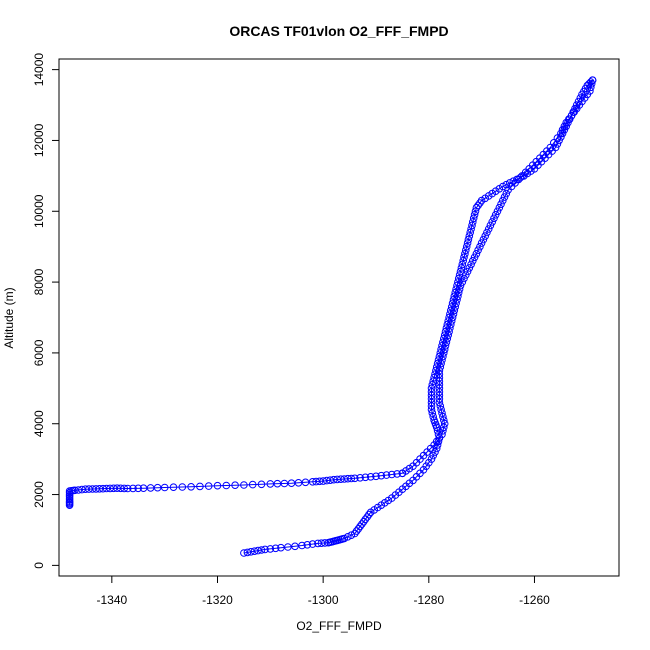 The width and height of the screenshot is (650, 650). What do you see at coordinates (39, 140) in the screenshot?
I see `y-tick-label: 12000` at bounding box center [39, 140].